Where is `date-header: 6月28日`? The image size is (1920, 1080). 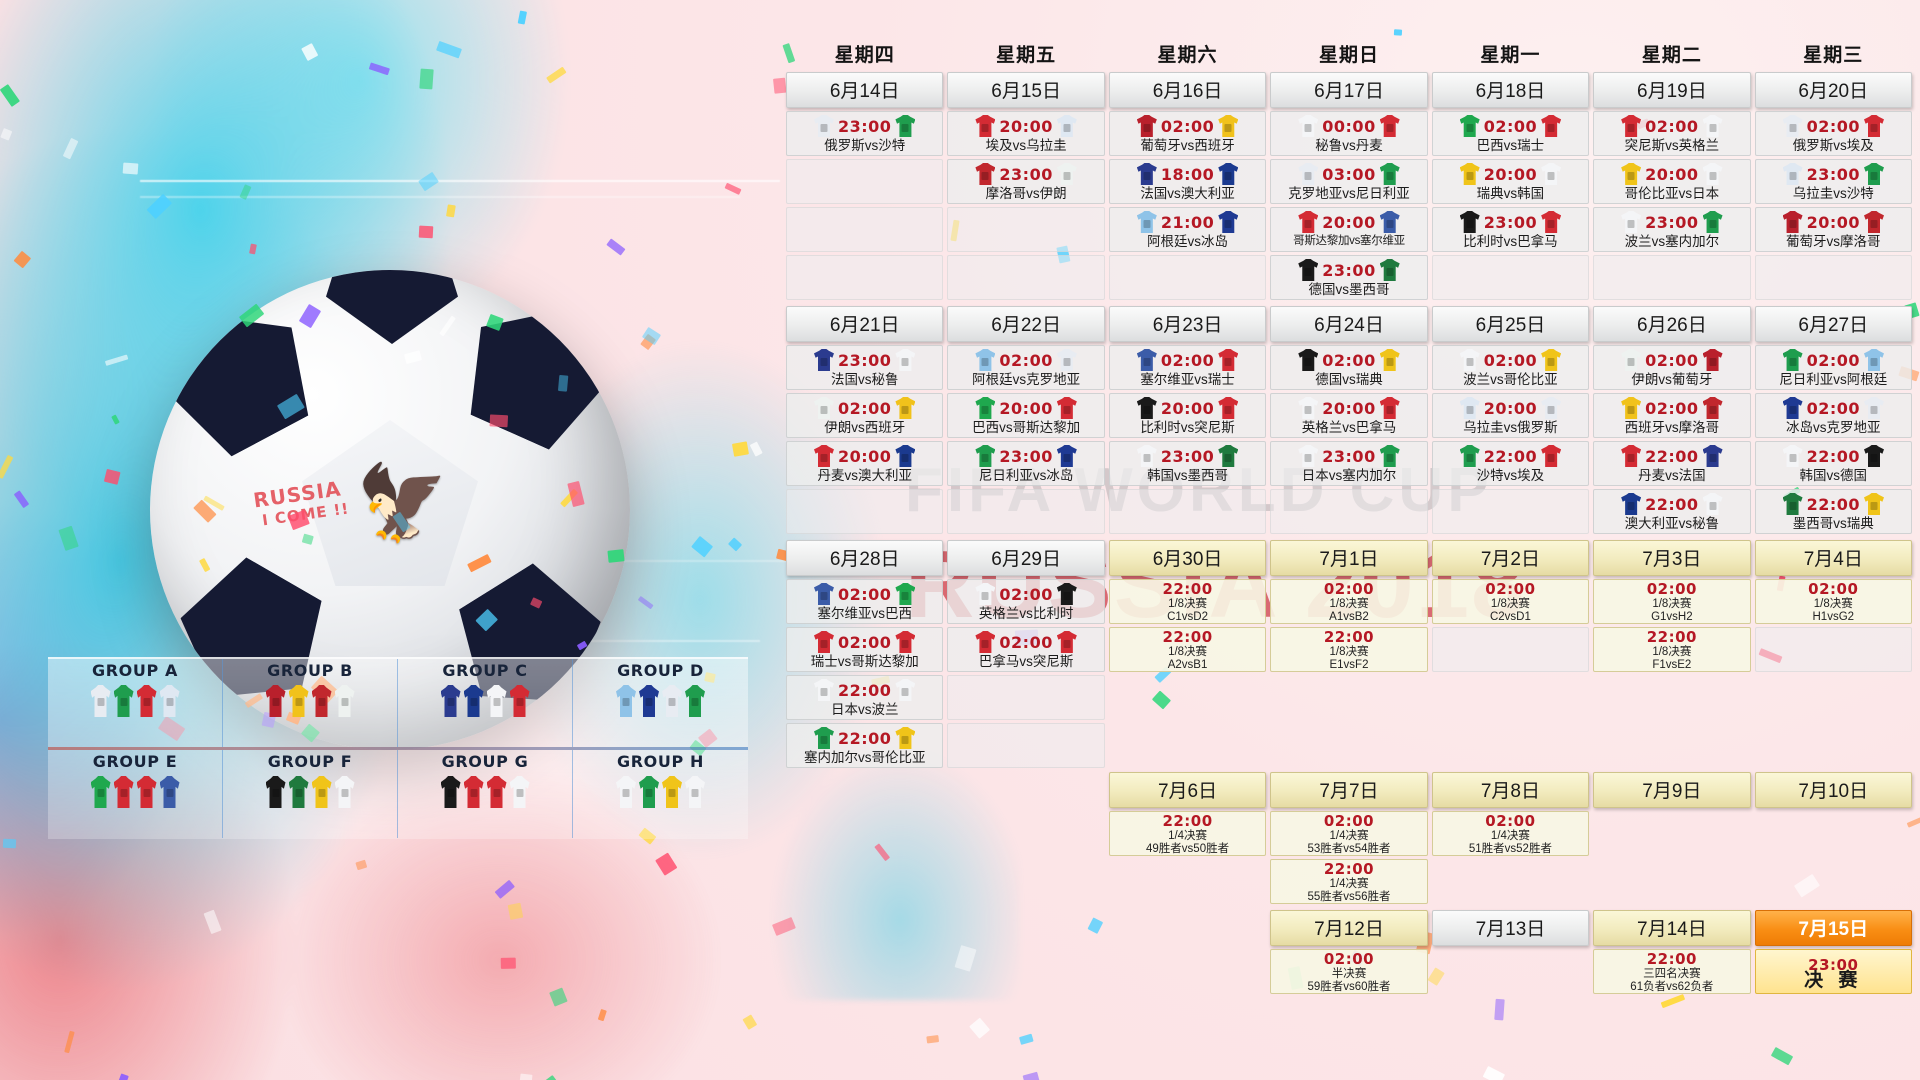 date-header: 6月28日 is located at coordinates (865, 558).